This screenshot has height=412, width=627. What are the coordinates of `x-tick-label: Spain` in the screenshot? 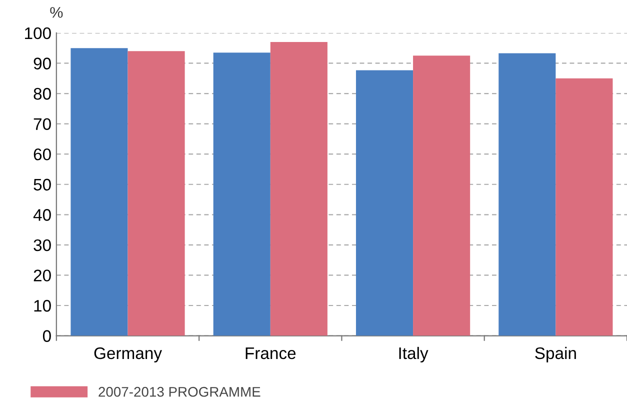 It's located at (555, 354).